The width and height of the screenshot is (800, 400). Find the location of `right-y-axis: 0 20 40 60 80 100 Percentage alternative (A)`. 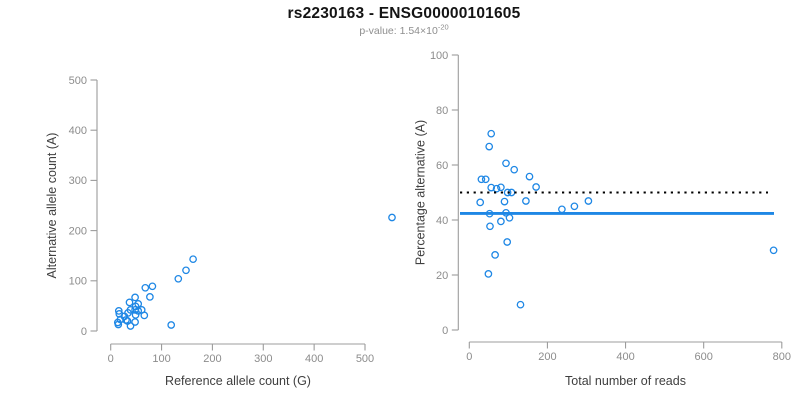

right-y-axis: 0 20 40 60 80 100 Percentage alternative (A) is located at coordinates (436, 193).